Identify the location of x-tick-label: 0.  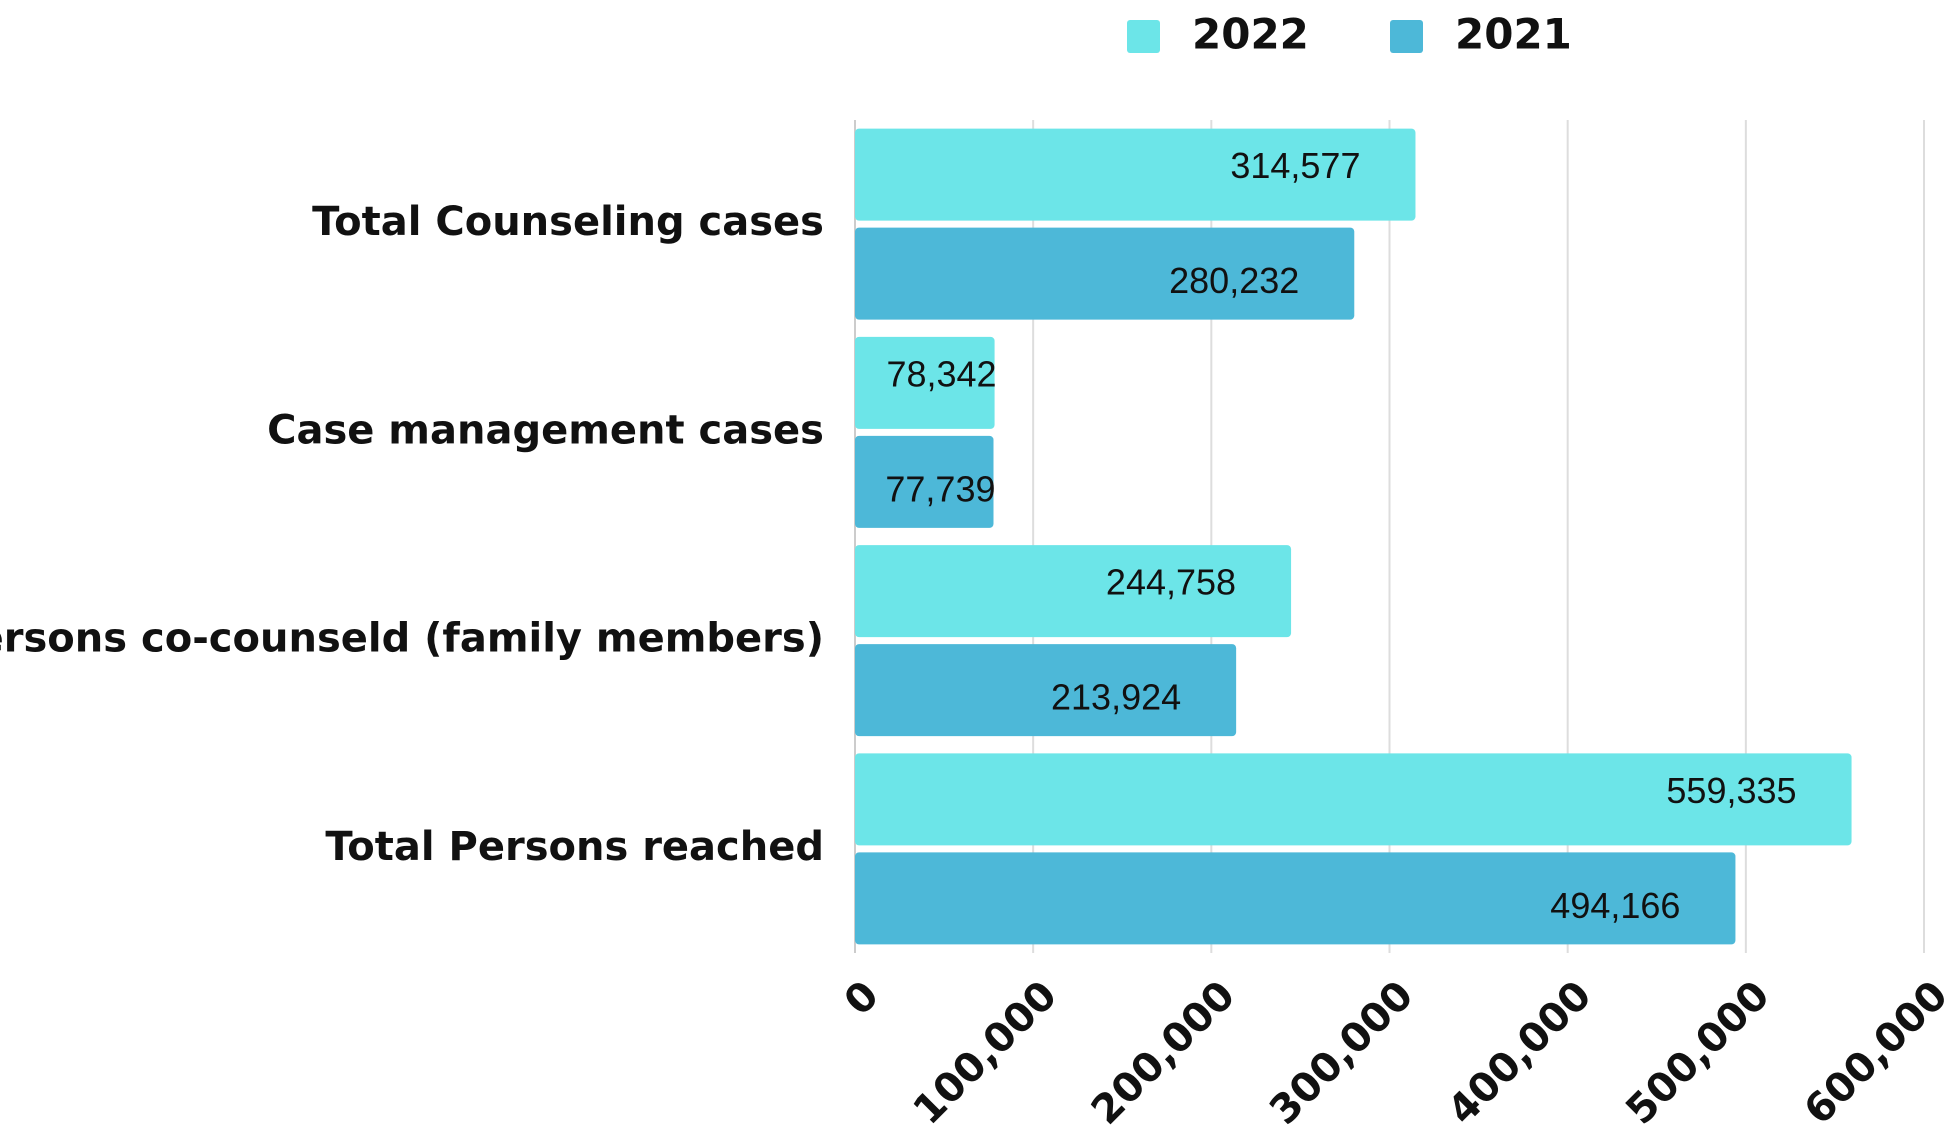
(862, 998).